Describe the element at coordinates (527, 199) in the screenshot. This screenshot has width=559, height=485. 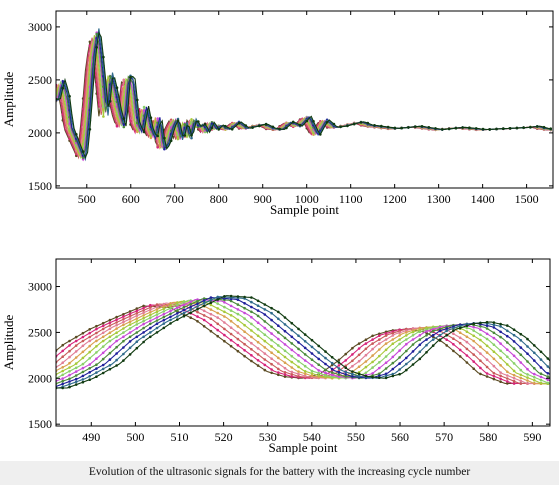
I see `x-tick-label: 1500` at that location.